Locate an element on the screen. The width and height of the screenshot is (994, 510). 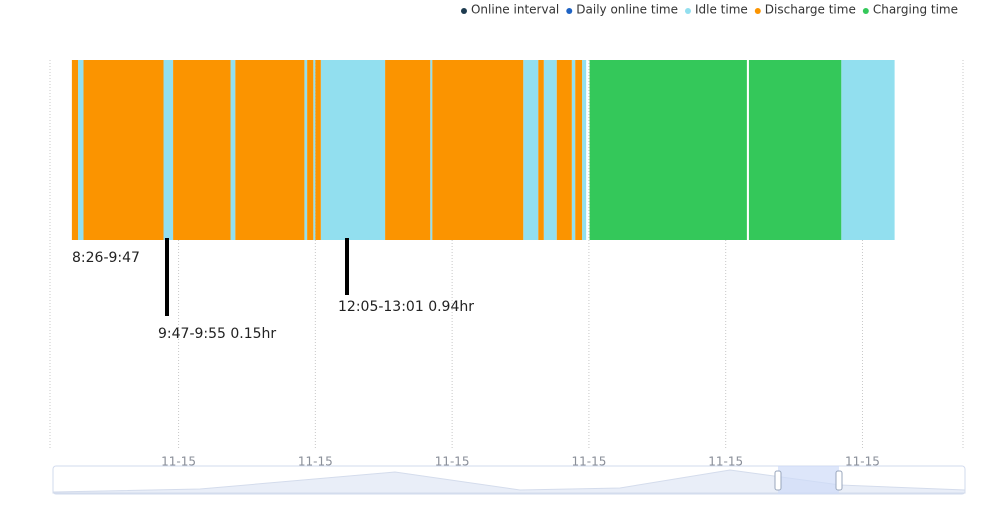
annotation: 9:47-9:55 0.15hr is located at coordinates (217, 334).